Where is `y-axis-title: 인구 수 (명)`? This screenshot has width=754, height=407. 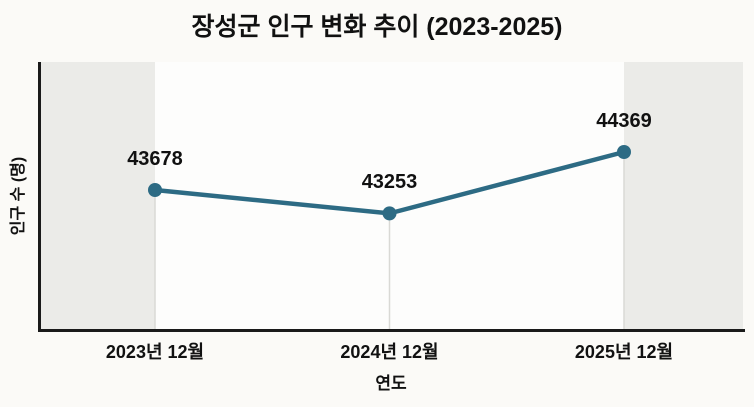 y-axis-title: 인구 수 (명) is located at coordinates (18, 196).